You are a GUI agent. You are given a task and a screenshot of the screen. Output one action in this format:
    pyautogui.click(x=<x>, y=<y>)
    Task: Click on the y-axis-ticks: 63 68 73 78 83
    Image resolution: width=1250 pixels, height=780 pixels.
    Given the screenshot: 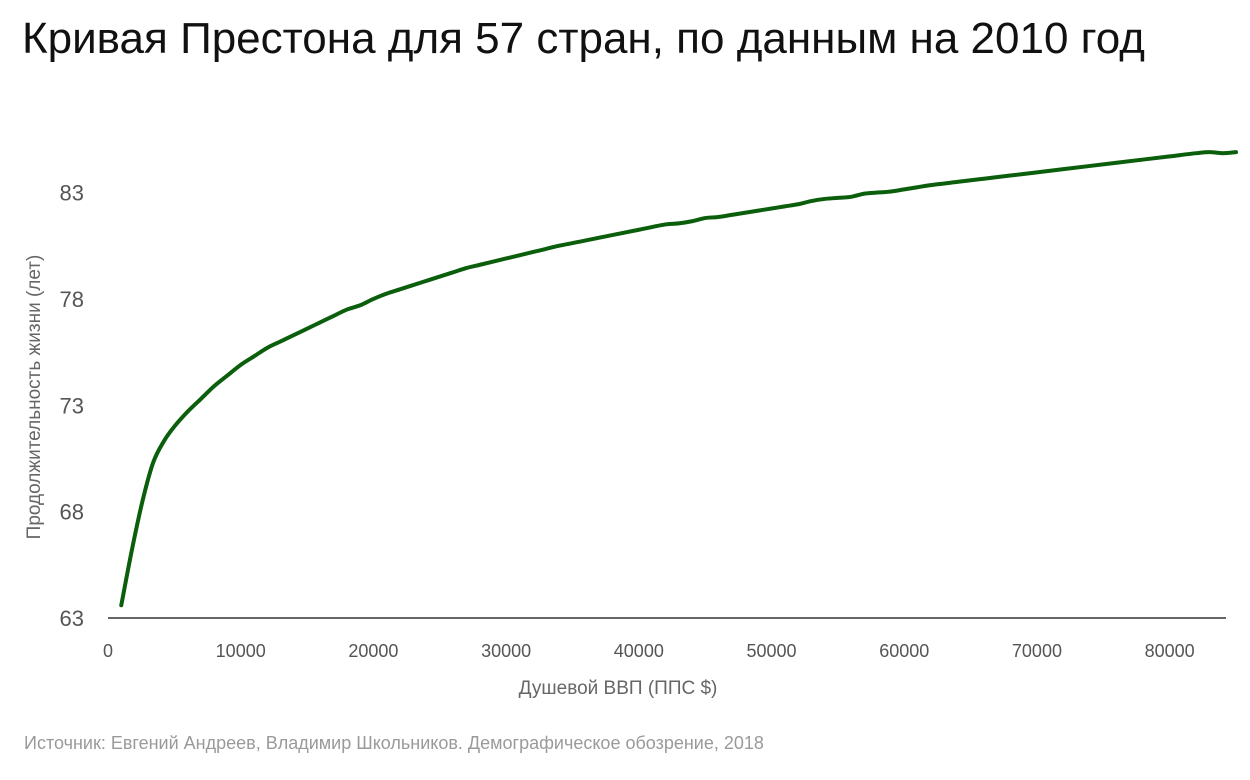 What is the action you would take?
    pyautogui.click(x=72, y=406)
    